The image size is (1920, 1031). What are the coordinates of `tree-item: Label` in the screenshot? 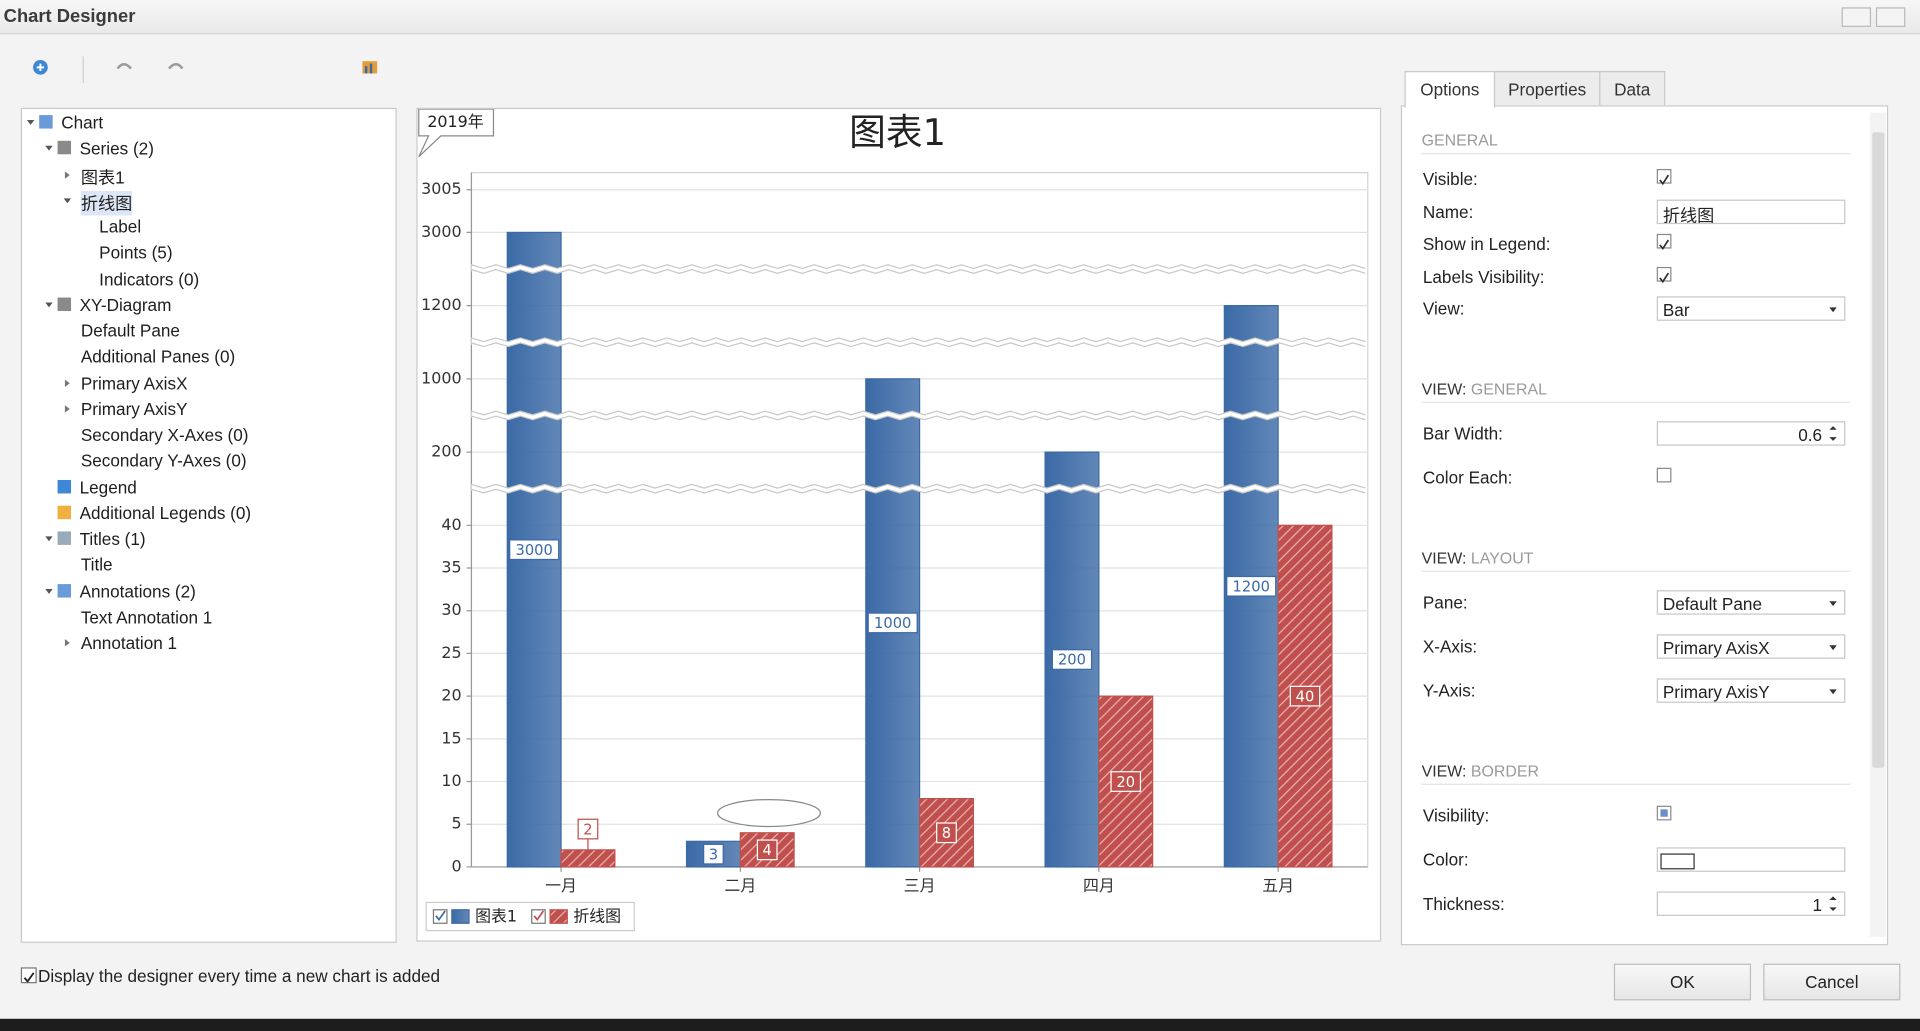 It's located at (208, 227).